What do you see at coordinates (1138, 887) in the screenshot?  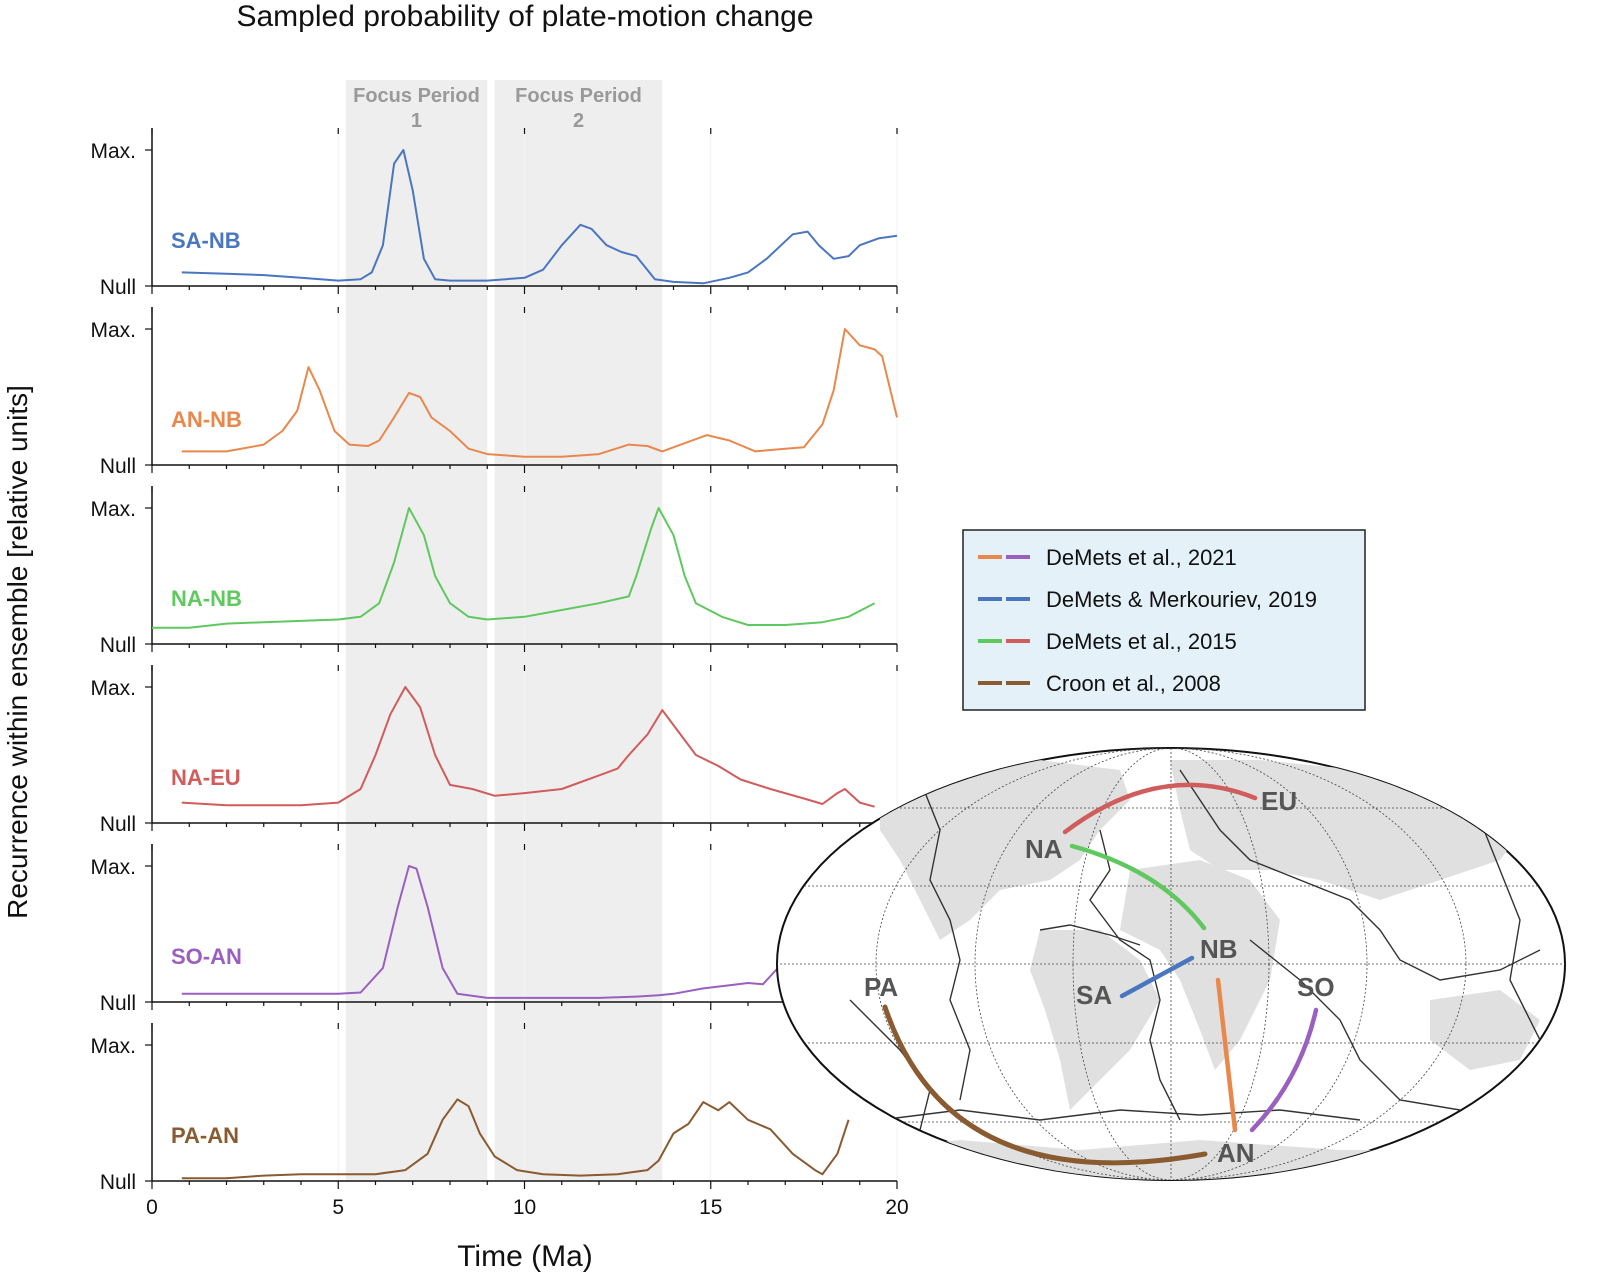 I see `arc-na-nb` at bounding box center [1138, 887].